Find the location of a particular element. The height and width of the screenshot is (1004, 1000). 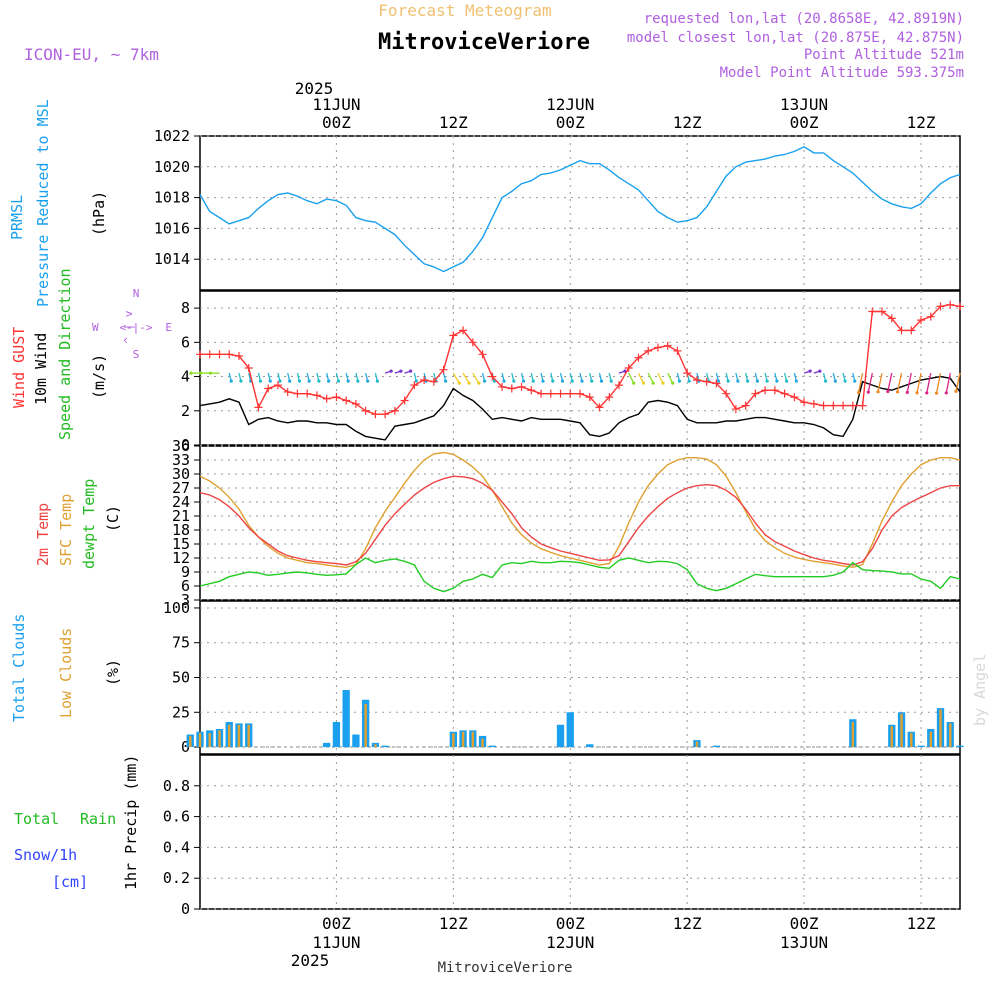

bottom-date-label: 13JUN is located at coordinates (804, 942).